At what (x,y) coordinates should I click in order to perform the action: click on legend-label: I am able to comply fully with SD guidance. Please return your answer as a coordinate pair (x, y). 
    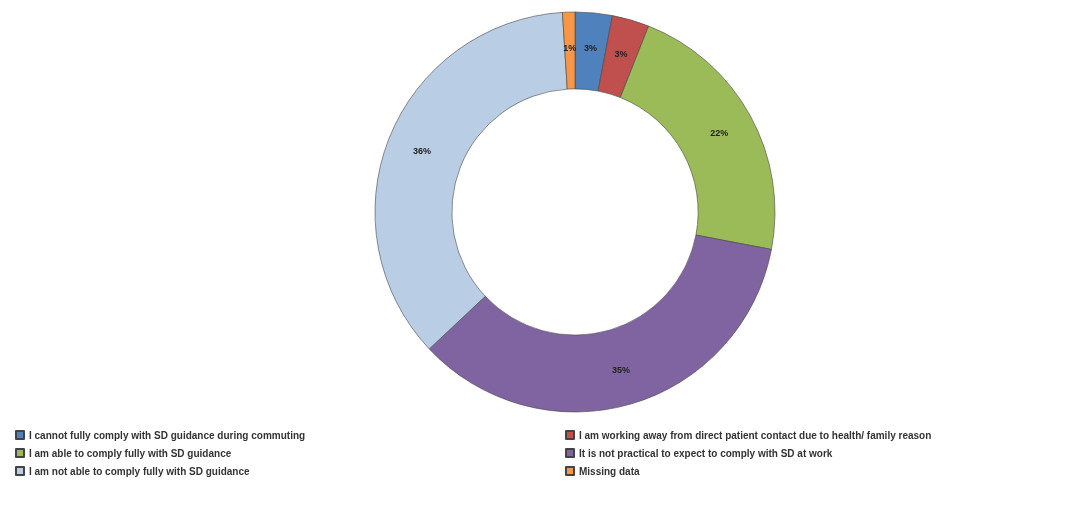
    Looking at the image, I should click on (130, 453).